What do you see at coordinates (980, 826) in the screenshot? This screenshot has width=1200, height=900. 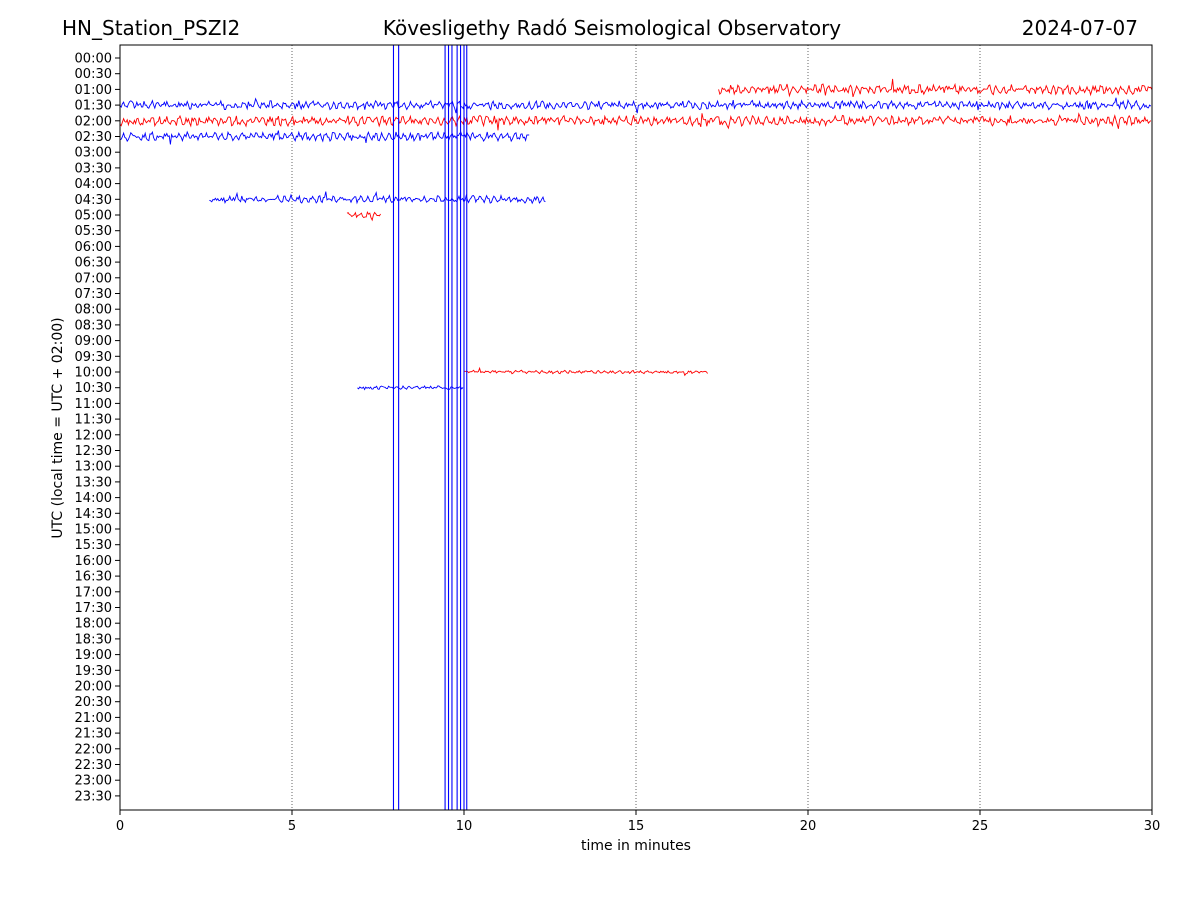 I see `x-tick-label: 25` at bounding box center [980, 826].